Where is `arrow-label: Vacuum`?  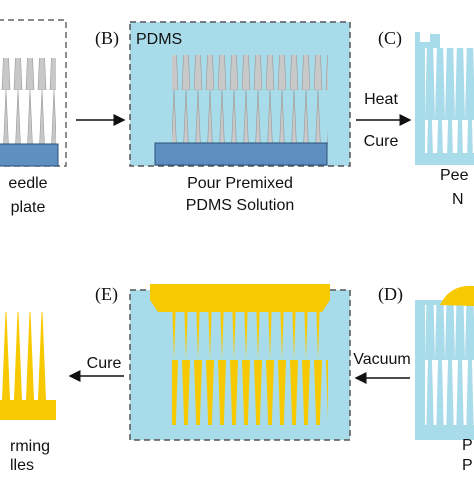
arrow-label: Vacuum is located at coordinates (382, 359).